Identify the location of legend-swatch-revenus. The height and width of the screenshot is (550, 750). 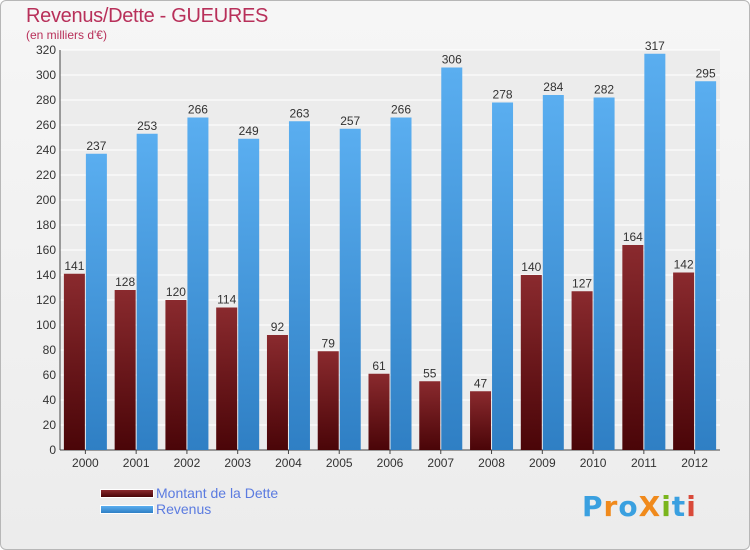
(127, 509).